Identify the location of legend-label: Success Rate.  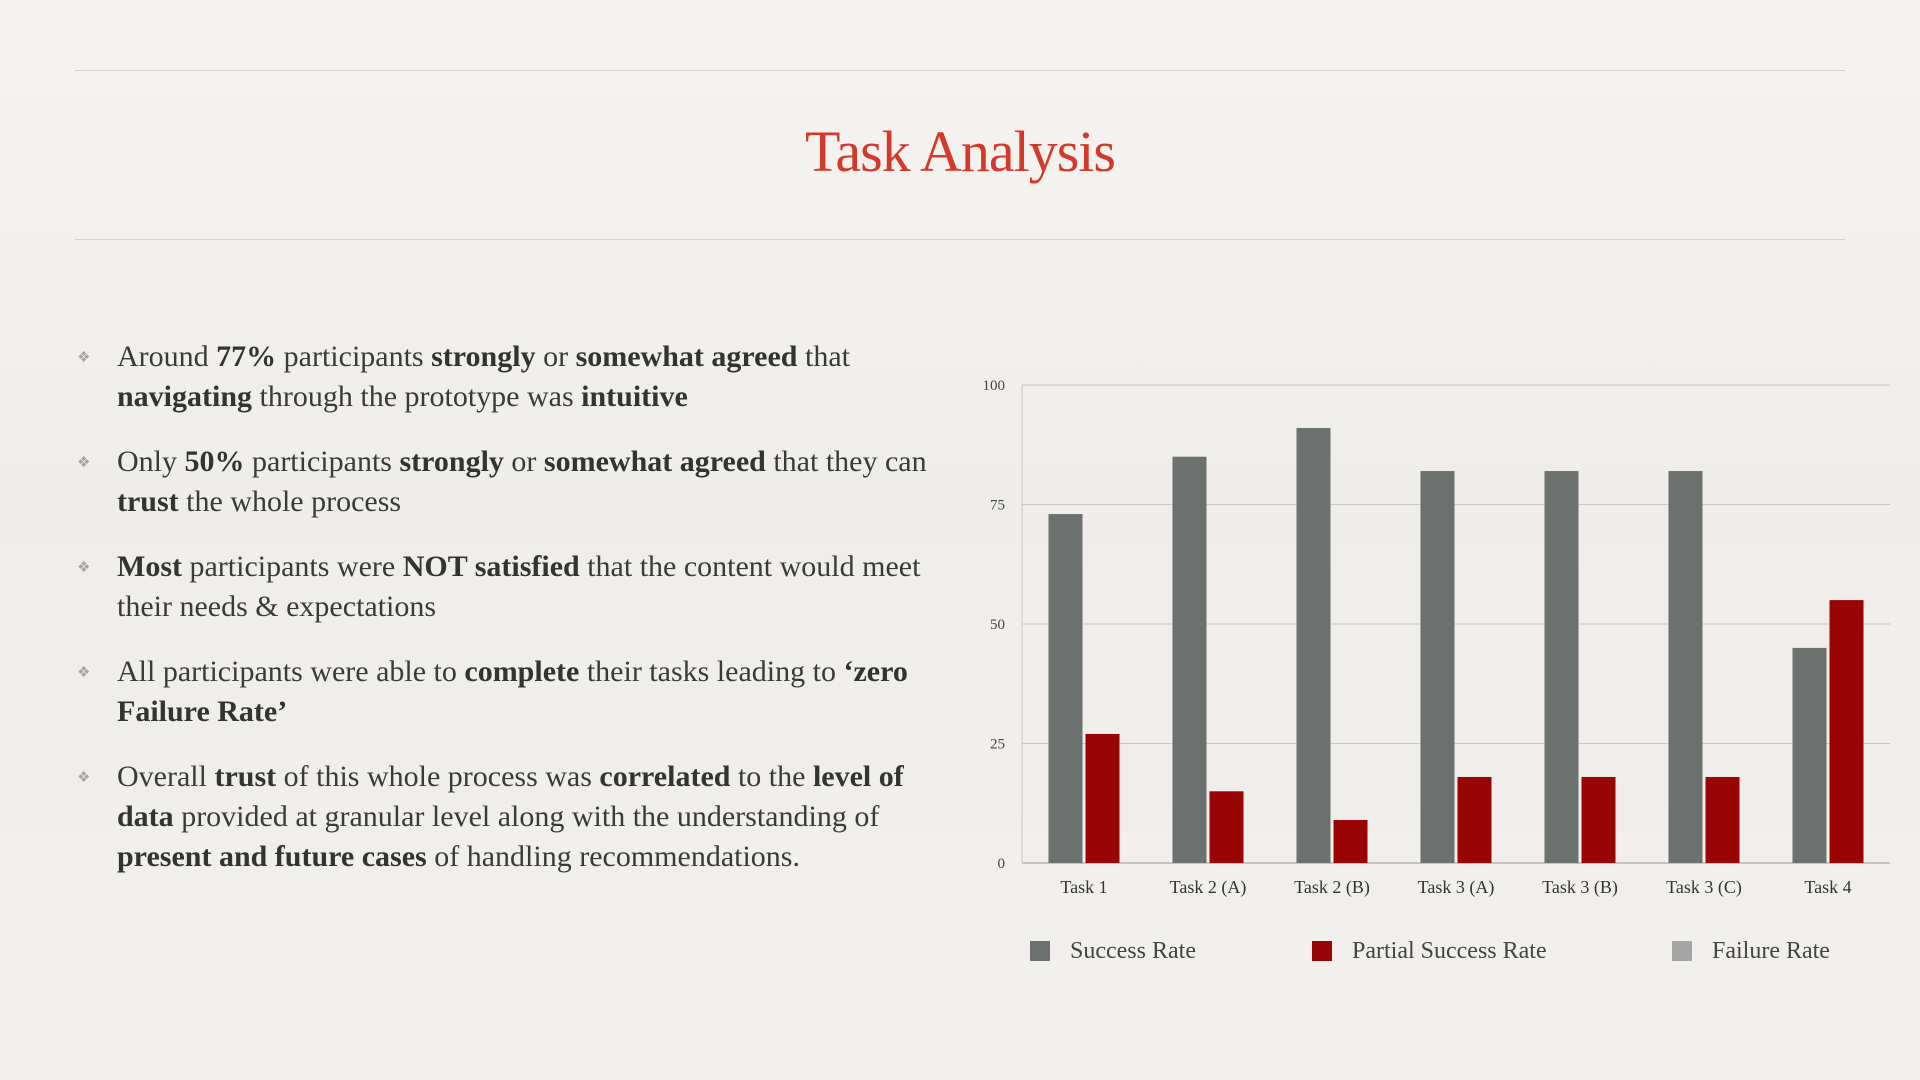
(1133, 951).